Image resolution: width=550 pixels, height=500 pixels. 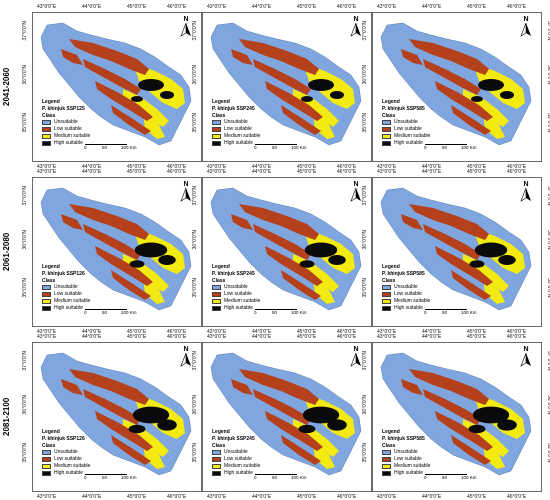 I want to click on legend-series: P. khinjuk SSP126, so click(x=66, y=274).